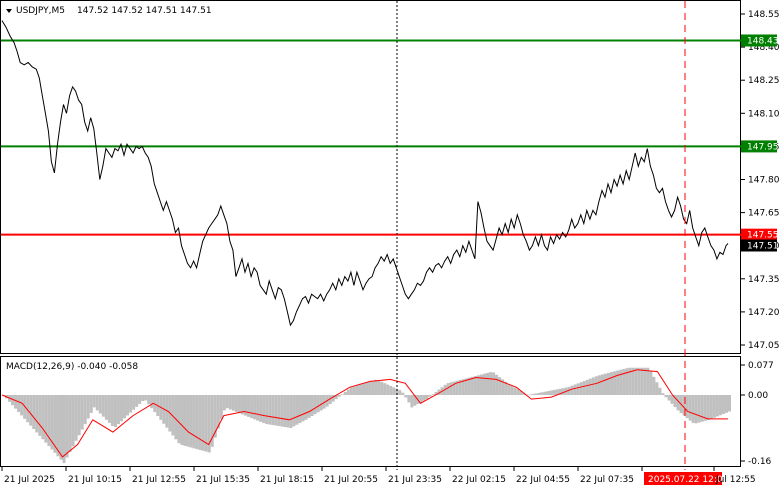 This screenshot has width=781, height=489. I want to click on current-price-tag-bg, so click(759, 245).